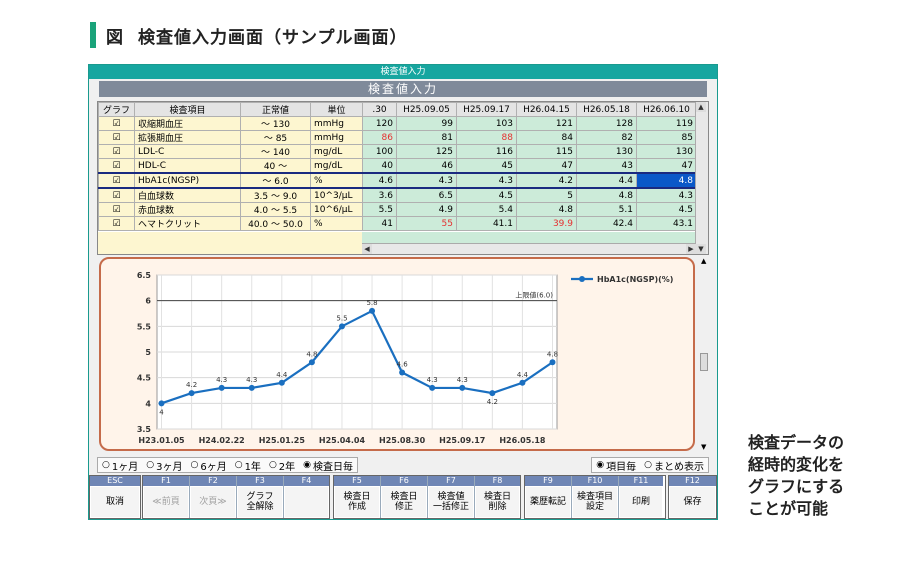  Describe the element at coordinates (404, 497) in the screenshot. I see `edit-test-date-button: F6 検査日 修正` at that location.